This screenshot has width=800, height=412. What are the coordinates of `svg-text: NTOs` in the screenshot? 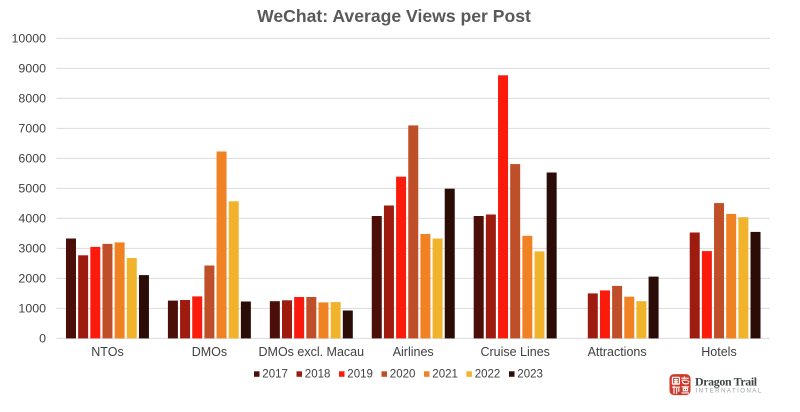 It's located at (107, 352).